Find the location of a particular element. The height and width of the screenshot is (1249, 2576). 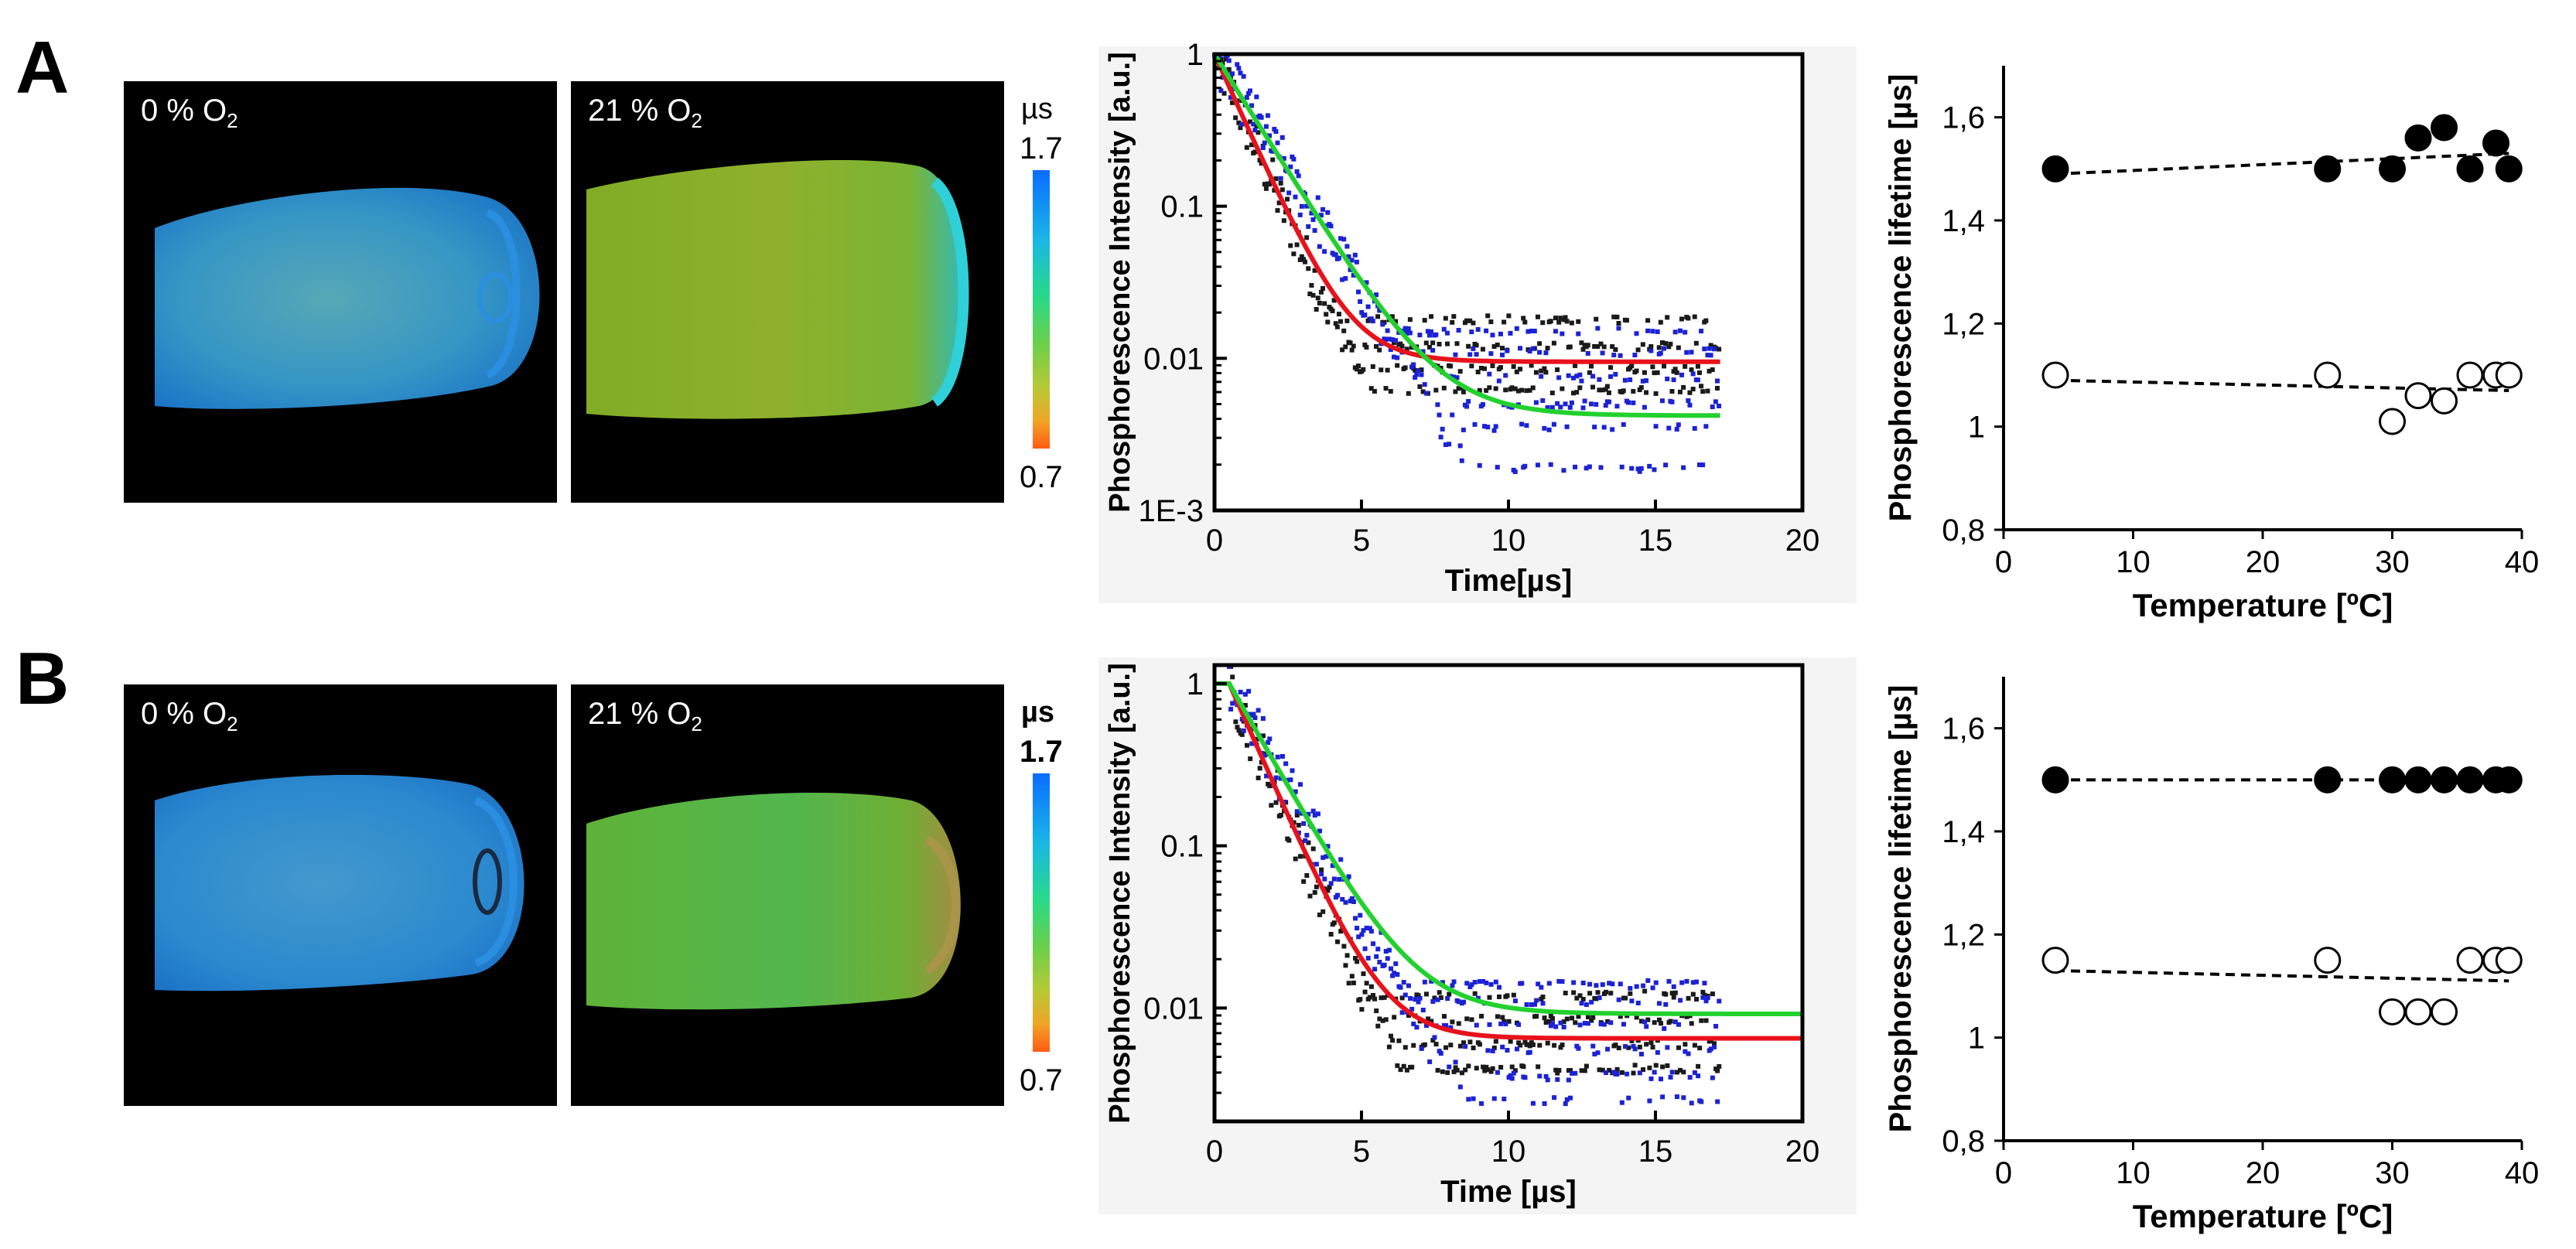

bullet-shape-b-right is located at coordinates (773, 901).